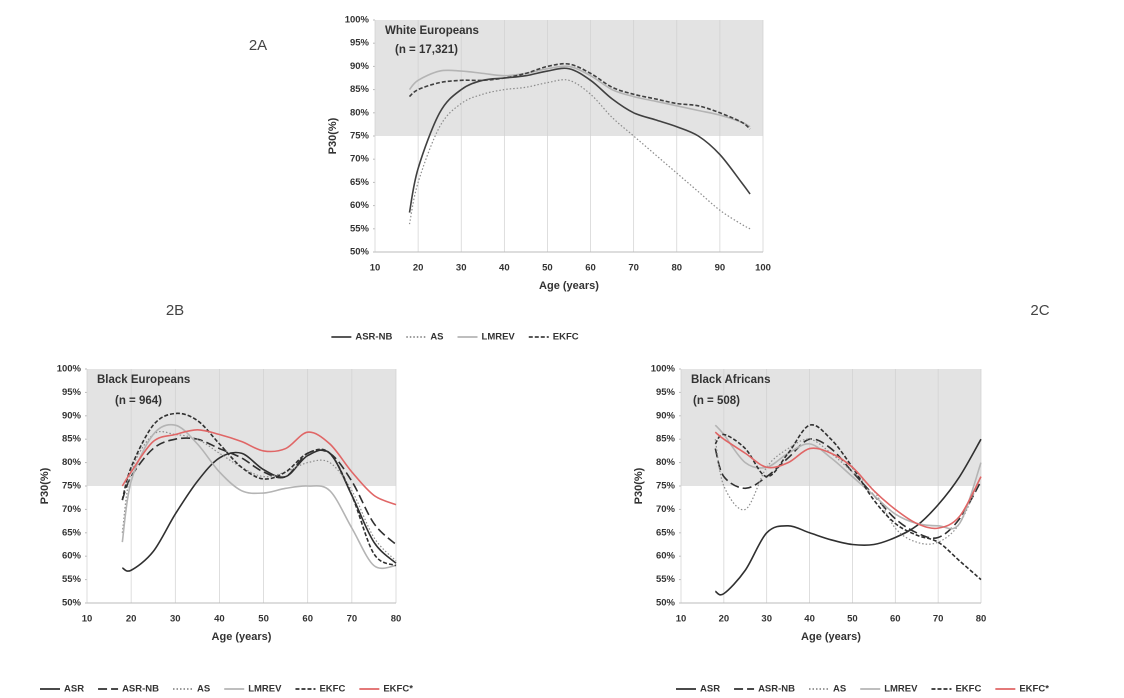  I want to click on chart-title: Black Europeans, so click(143, 380).